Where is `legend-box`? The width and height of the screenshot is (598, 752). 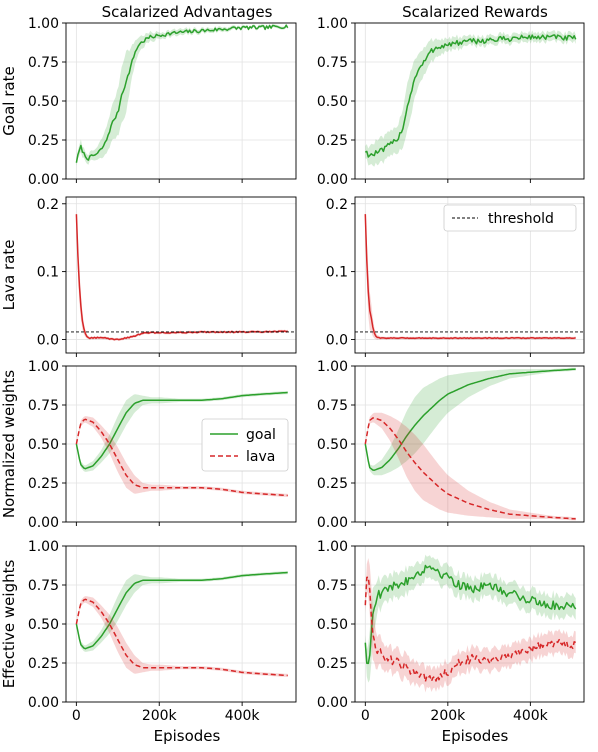 legend-box is located at coordinates (245, 445).